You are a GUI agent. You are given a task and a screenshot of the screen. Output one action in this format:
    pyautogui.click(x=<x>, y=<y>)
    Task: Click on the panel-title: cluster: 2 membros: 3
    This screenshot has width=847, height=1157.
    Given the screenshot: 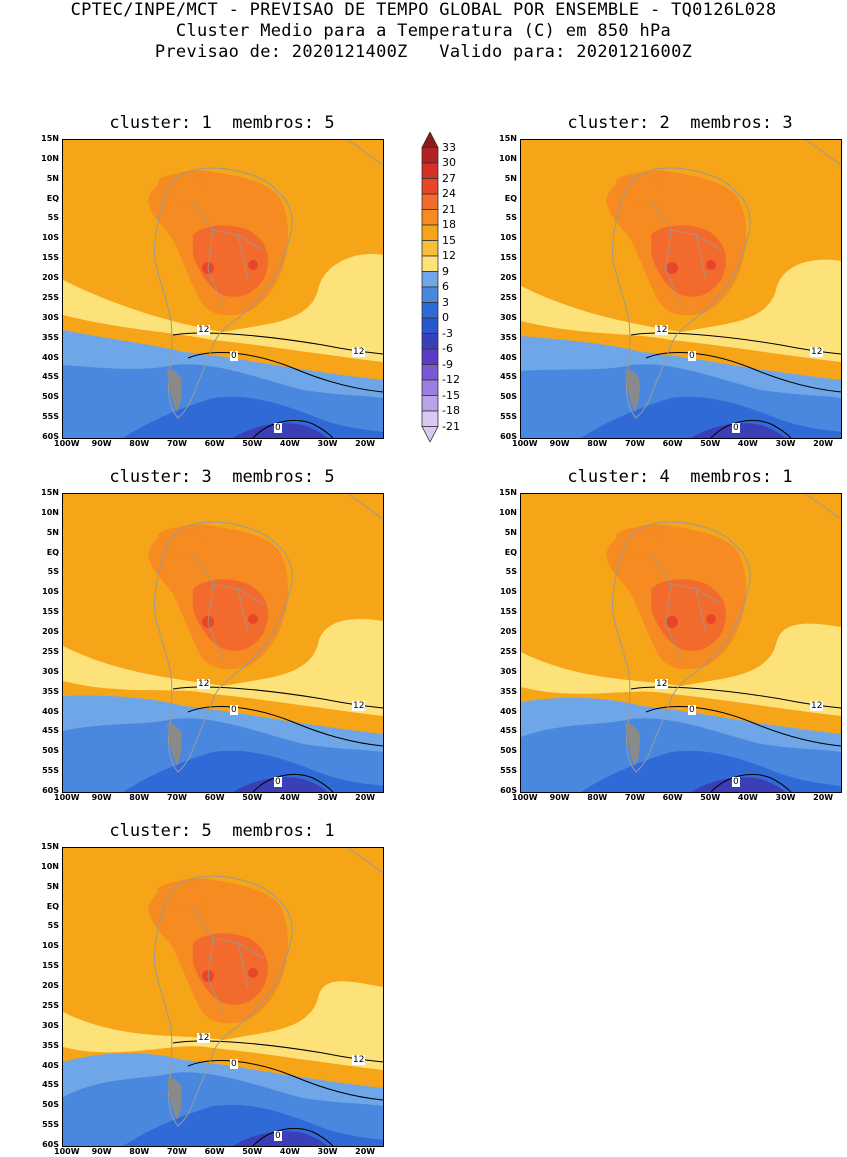 What is the action you would take?
    pyautogui.click(x=680, y=123)
    